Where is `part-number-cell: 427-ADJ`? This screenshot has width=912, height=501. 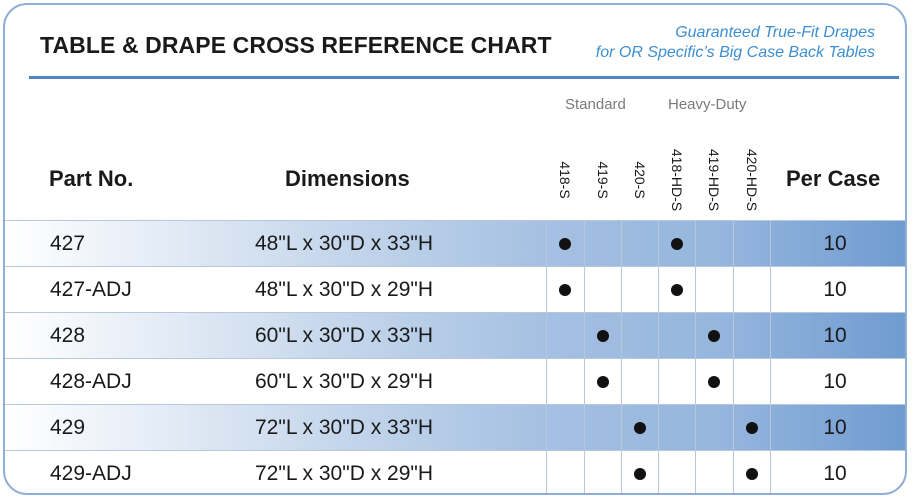
part-number-cell: 427-ADJ is located at coordinates (91, 289).